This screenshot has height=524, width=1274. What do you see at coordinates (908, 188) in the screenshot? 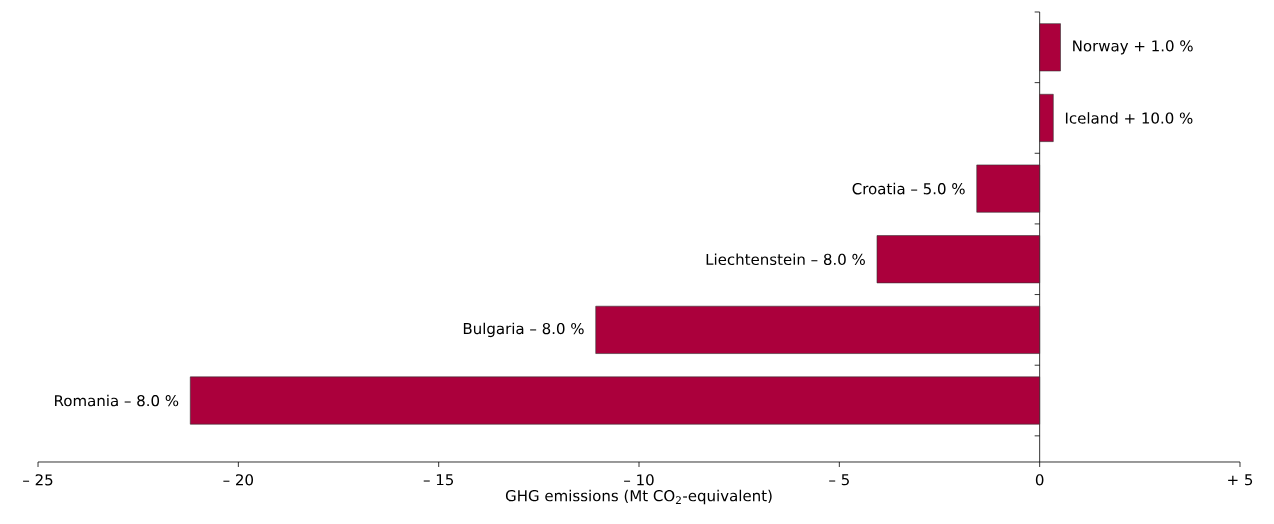
I see `y-tick-label: Croatia – 5.0 %` at bounding box center [908, 188].